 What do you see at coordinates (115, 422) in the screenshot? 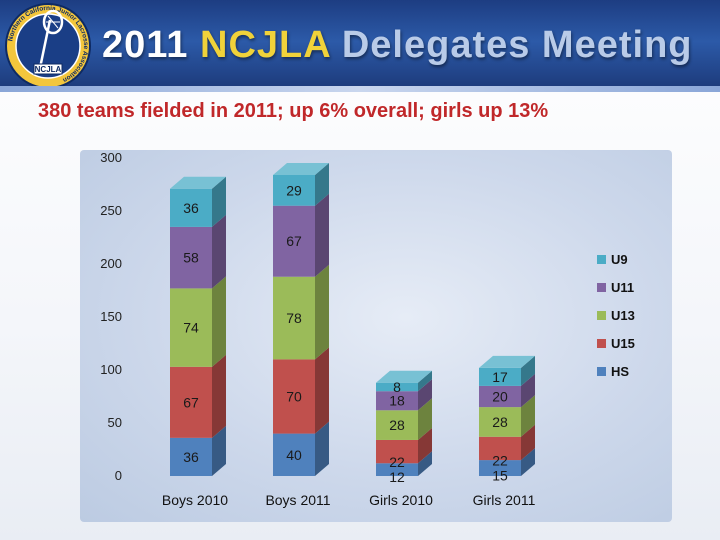
I see `y-tick-label: 50` at bounding box center [115, 422].